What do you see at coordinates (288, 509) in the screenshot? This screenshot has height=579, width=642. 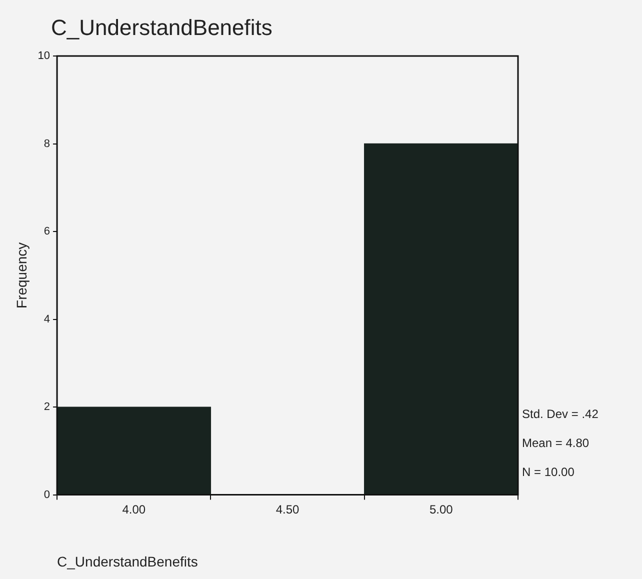 I see `x-tick-label: 4.50` at bounding box center [288, 509].